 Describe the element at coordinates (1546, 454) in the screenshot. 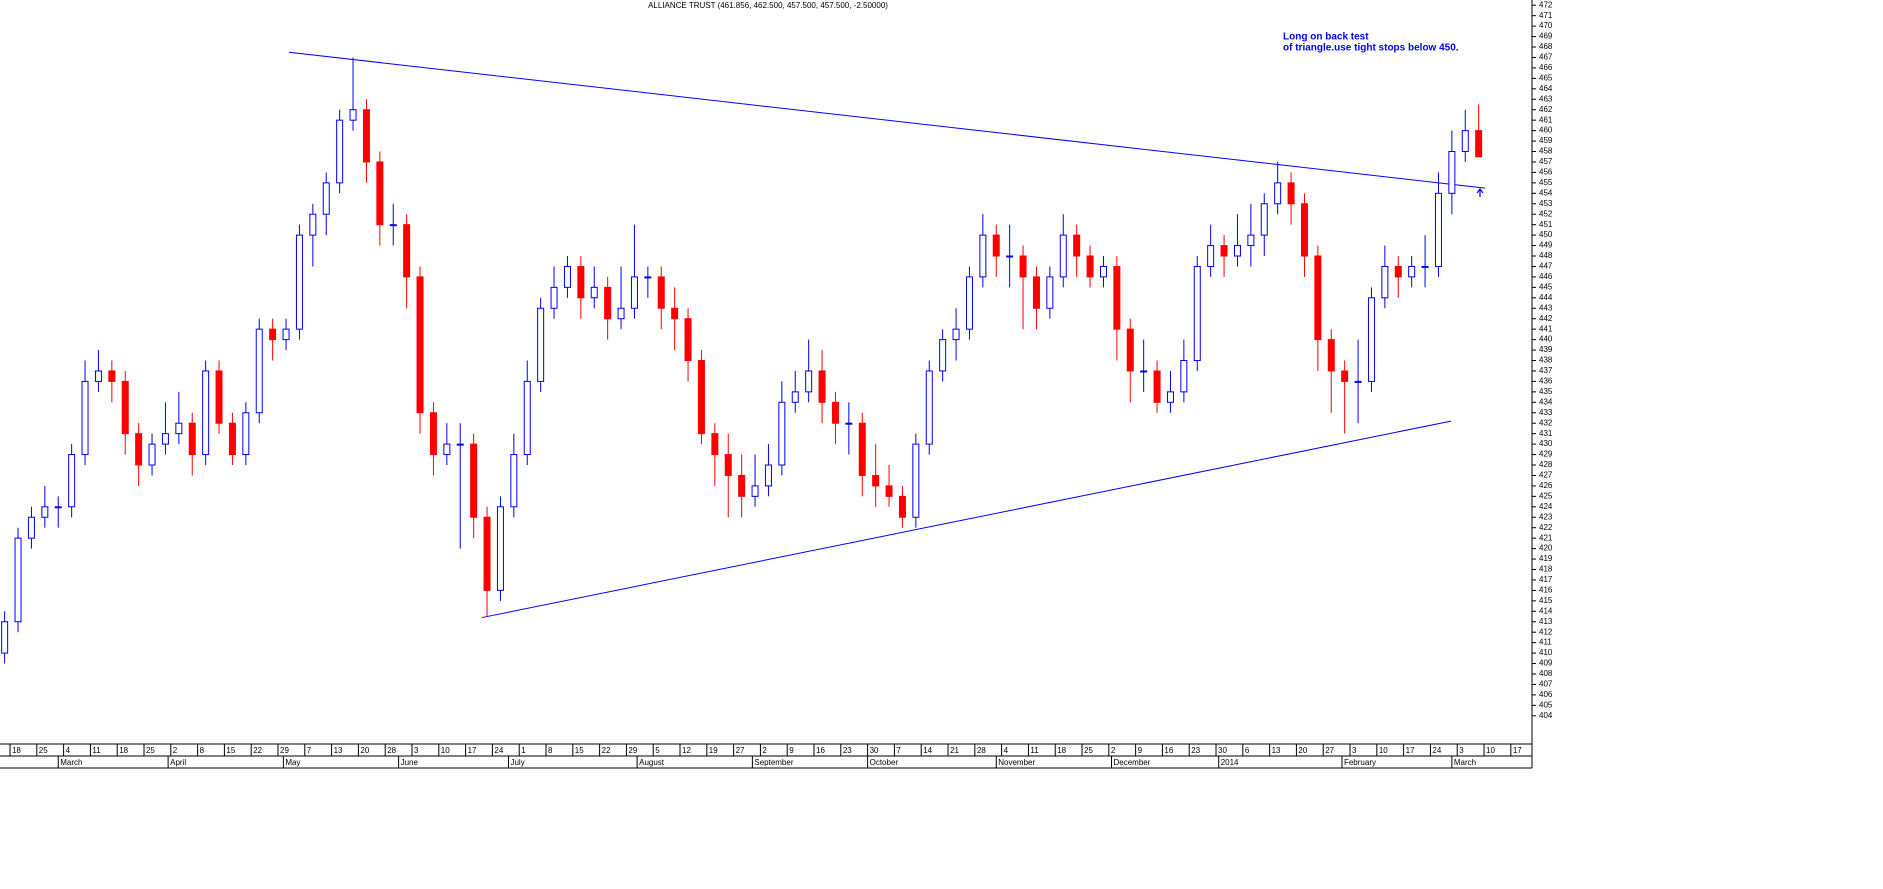

I see `y-tick-label: 429` at that location.